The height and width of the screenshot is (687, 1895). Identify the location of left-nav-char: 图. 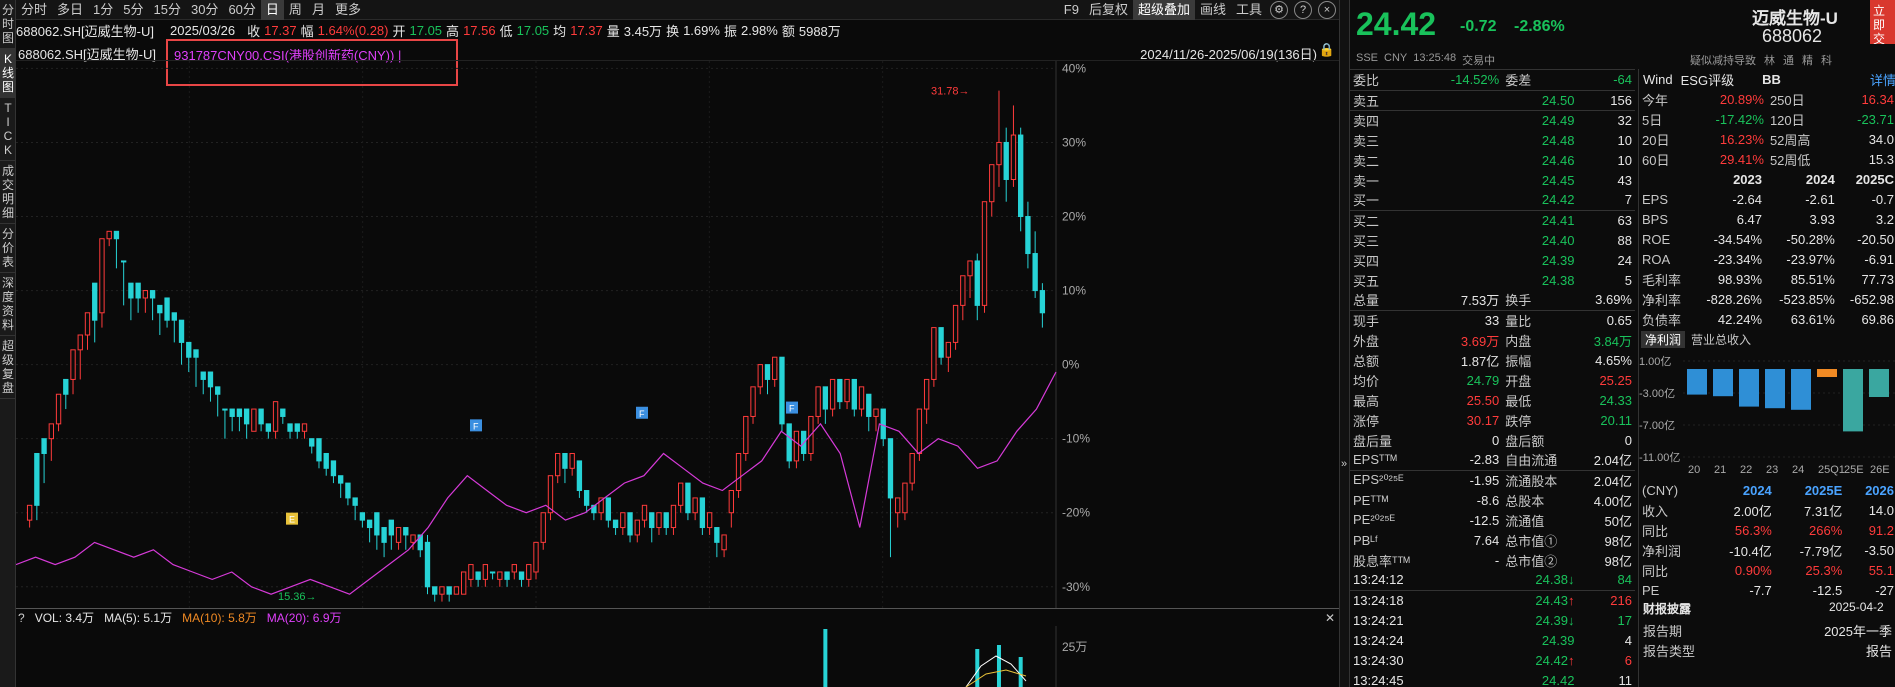
(7, 38).